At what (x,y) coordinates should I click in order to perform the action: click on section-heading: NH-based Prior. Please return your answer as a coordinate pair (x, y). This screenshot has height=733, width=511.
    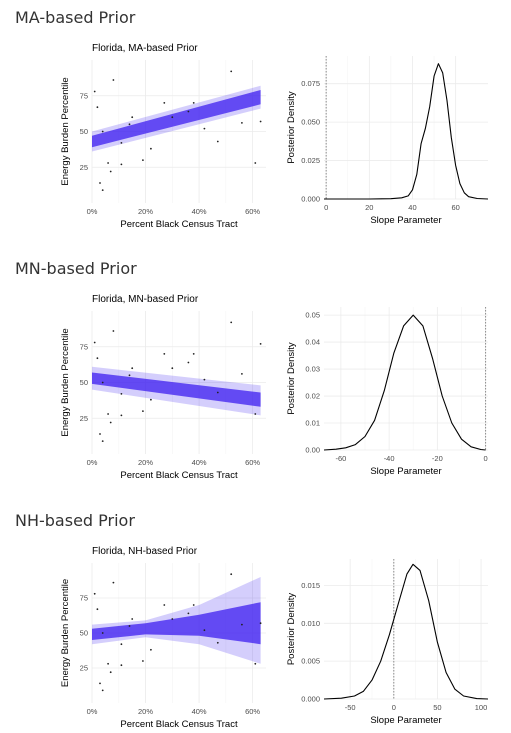
    Looking at the image, I should click on (75, 520).